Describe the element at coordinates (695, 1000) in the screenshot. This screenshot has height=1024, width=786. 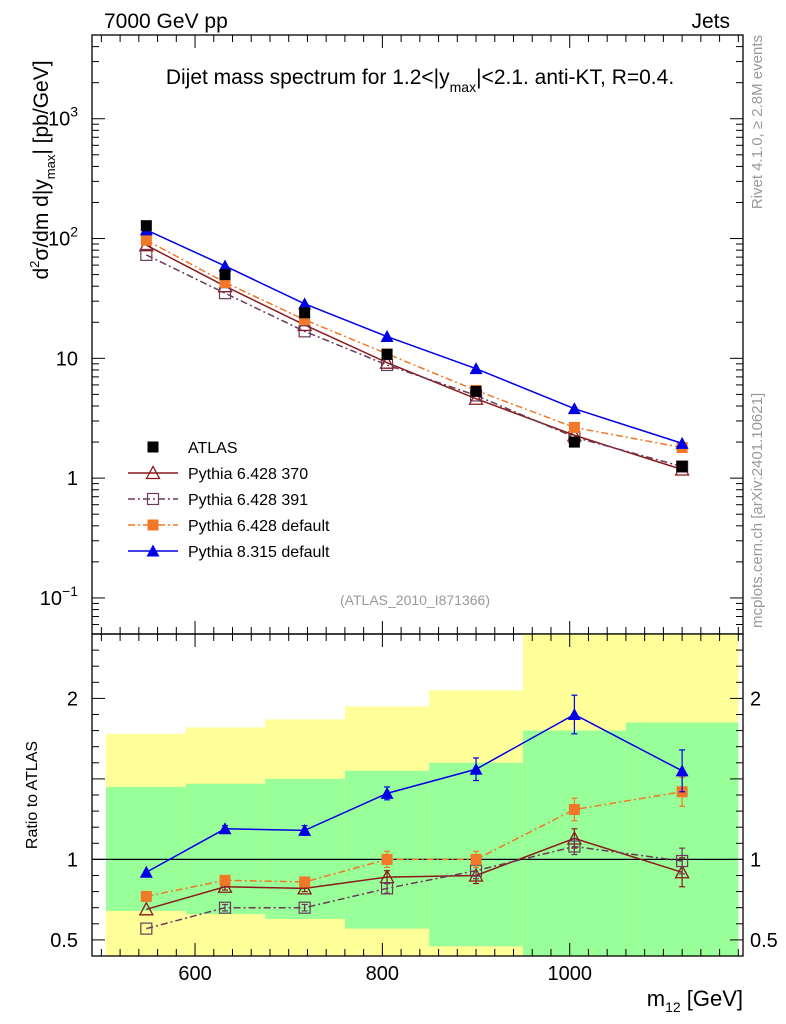
I see `xlabel: m12 [GeV]` at that location.